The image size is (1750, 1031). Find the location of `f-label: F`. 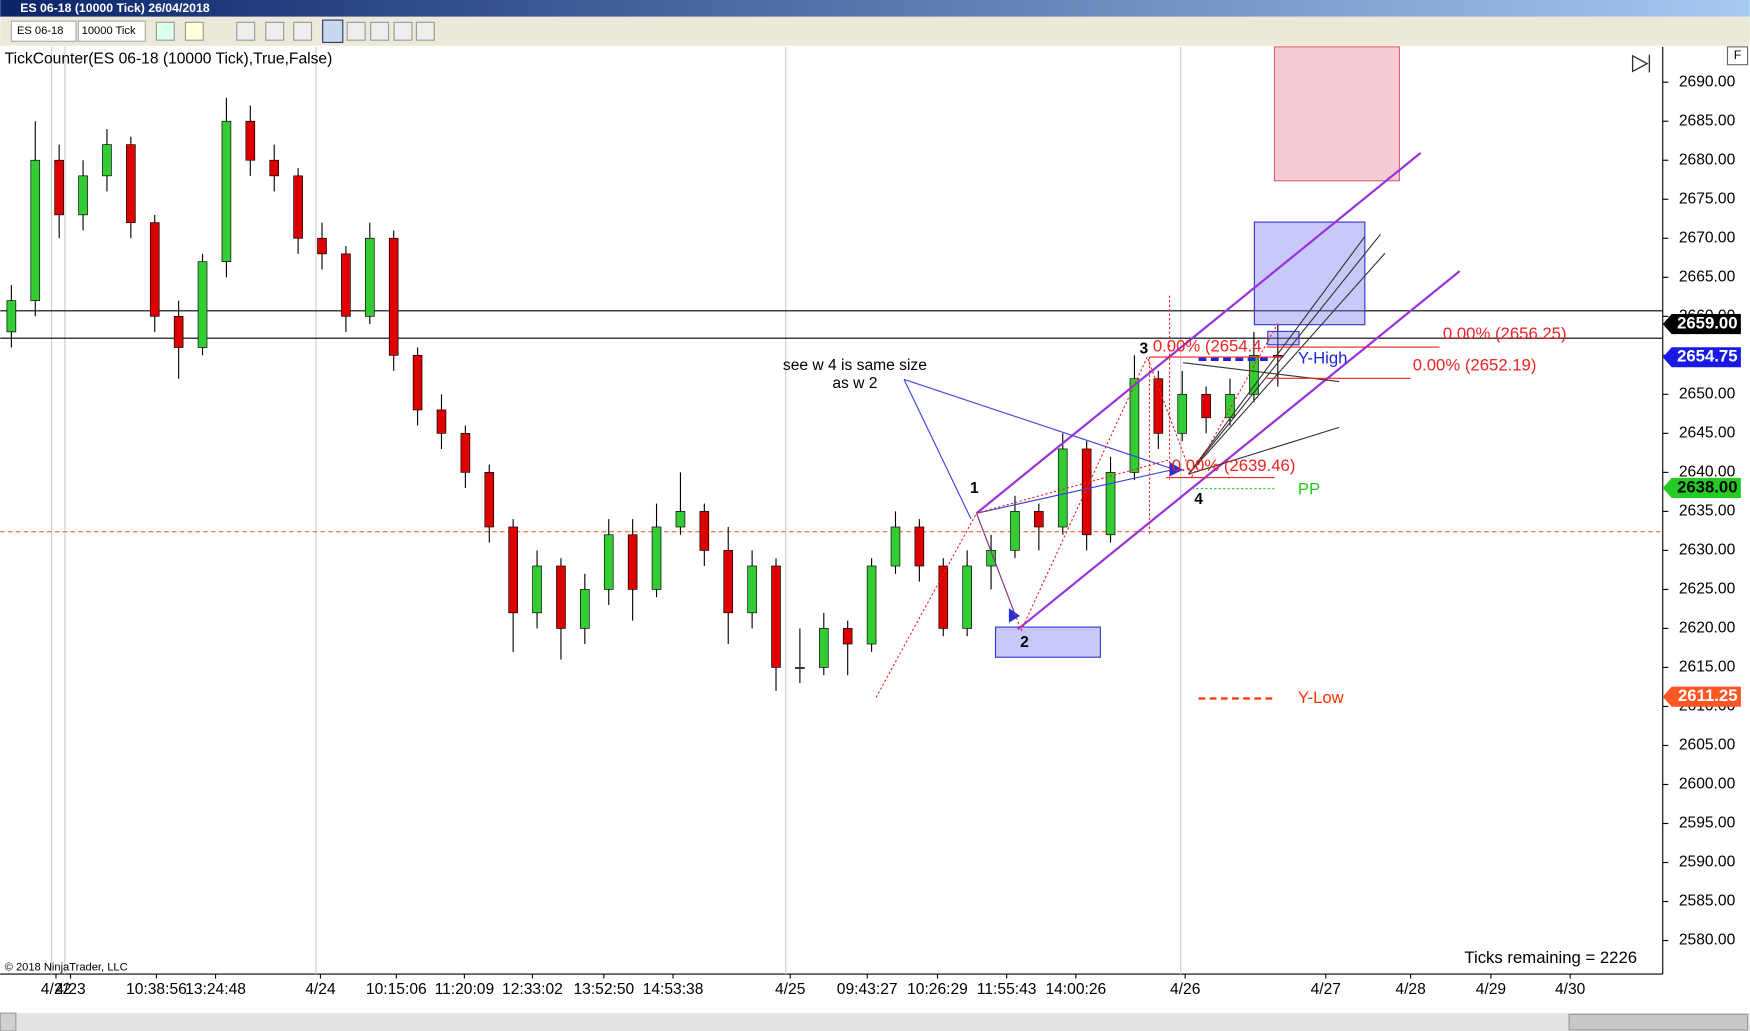

f-label: F is located at coordinates (1738, 55).